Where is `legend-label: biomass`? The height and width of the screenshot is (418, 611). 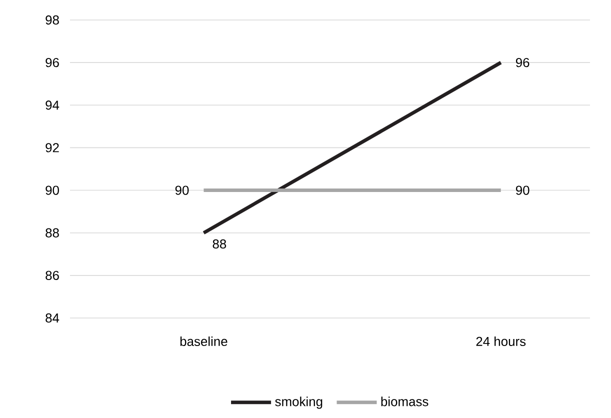 legend-label: biomass is located at coordinates (404, 401).